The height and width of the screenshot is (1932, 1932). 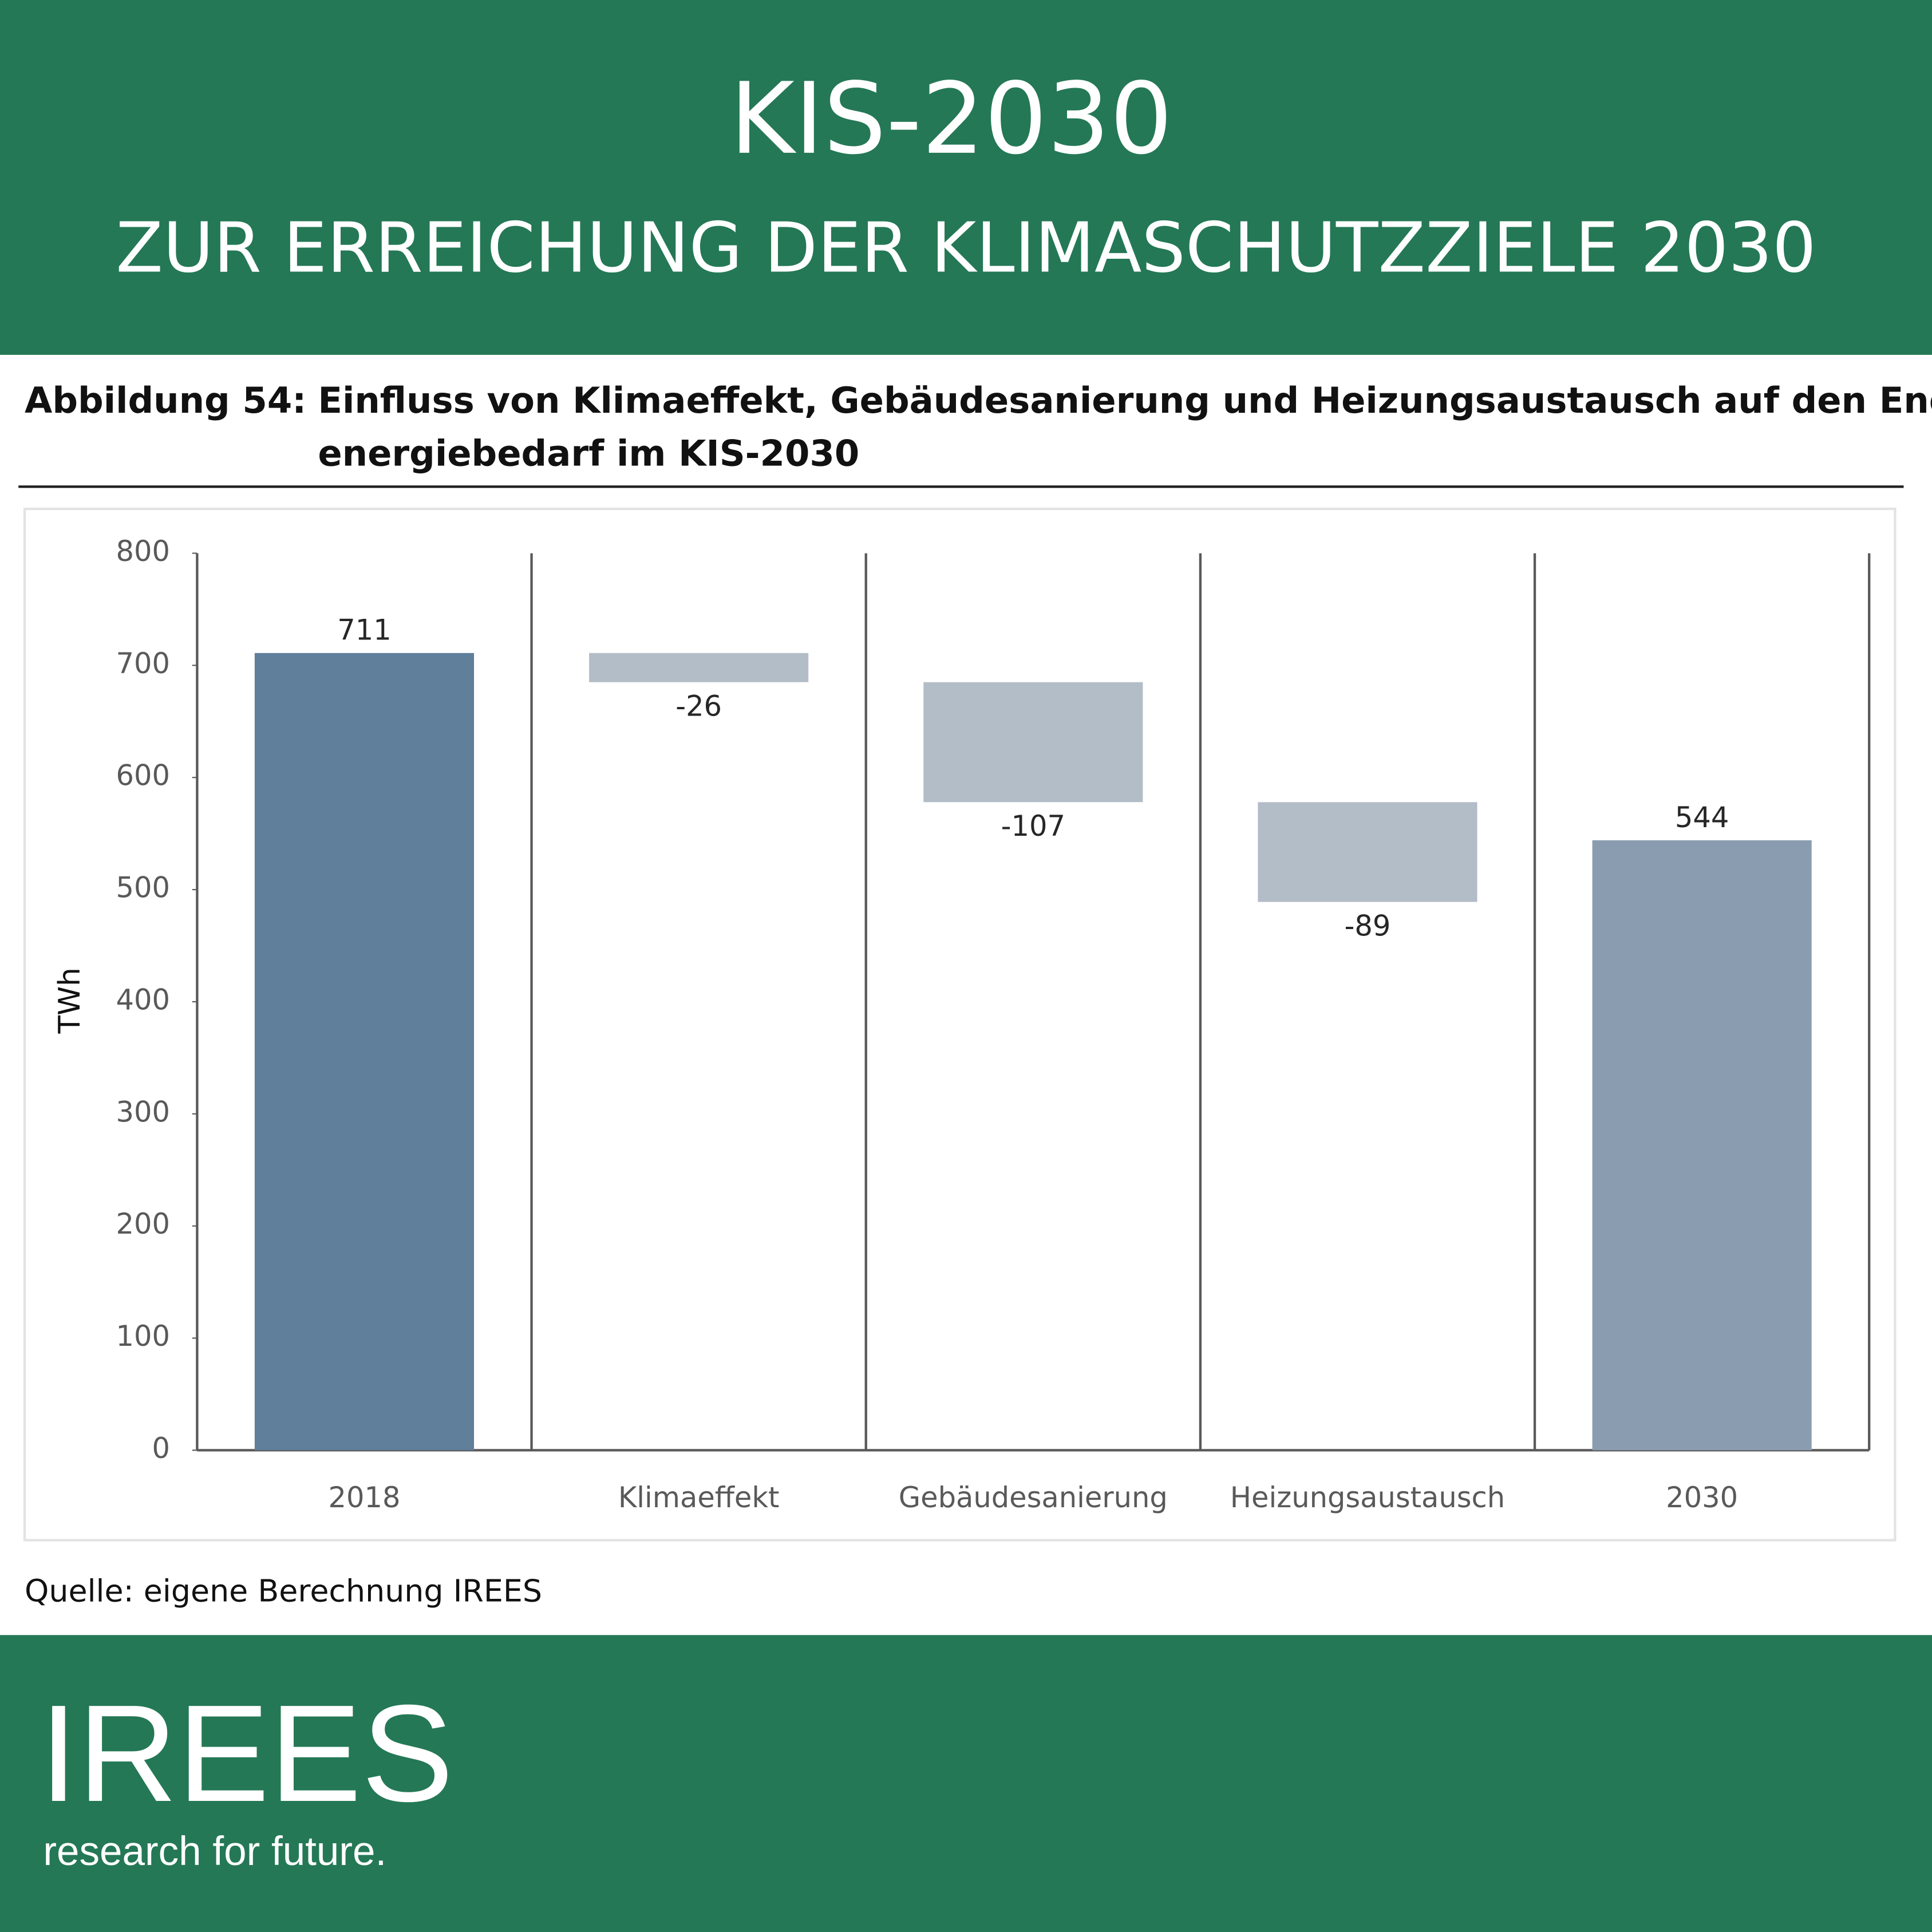 I want to click on x-tick-label: Gebäudesanierung, so click(x=1033, y=1497).